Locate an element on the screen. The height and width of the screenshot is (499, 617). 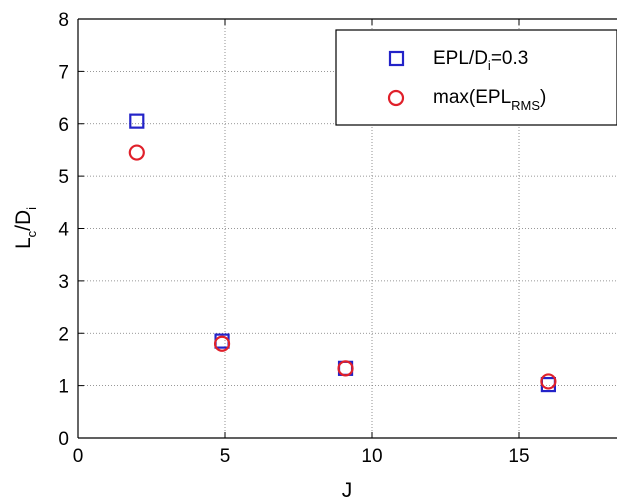
y-tick-label: 2 is located at coordinates (63, 334).